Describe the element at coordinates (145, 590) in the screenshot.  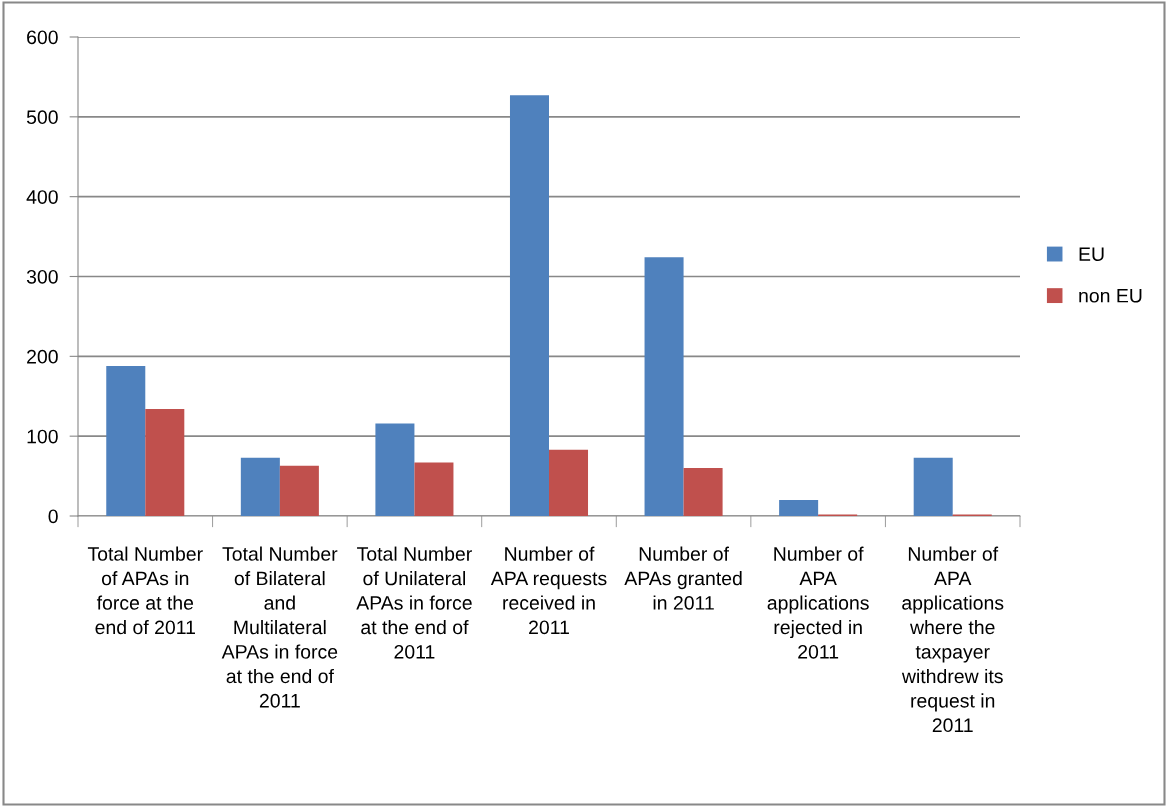
I see `x-tick-label: Total Number of APAs in force at the end of 2011` at that location.